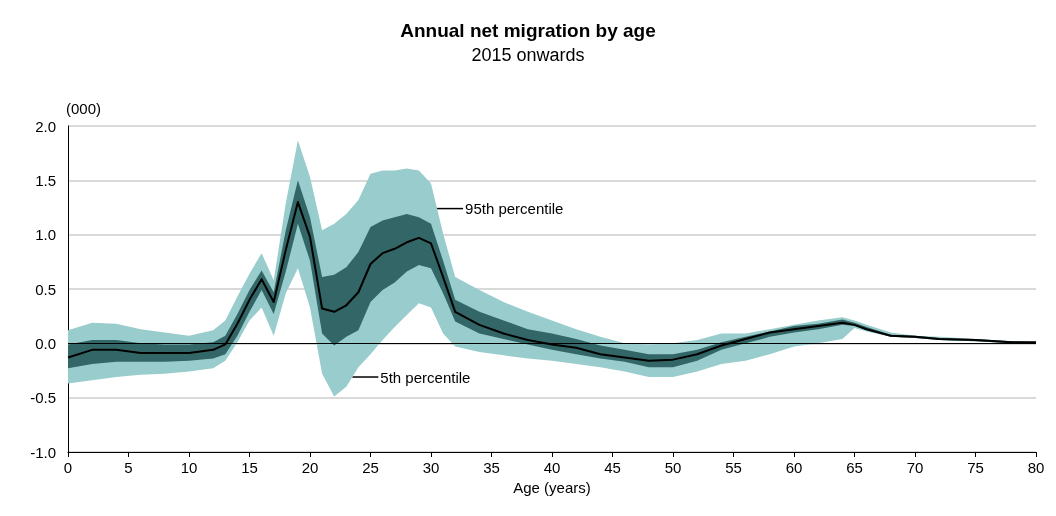  What do you see at coordinates (189, 467) in the screenshot?
I see `x-tick-label: 10` at bounding box center [189, 467].